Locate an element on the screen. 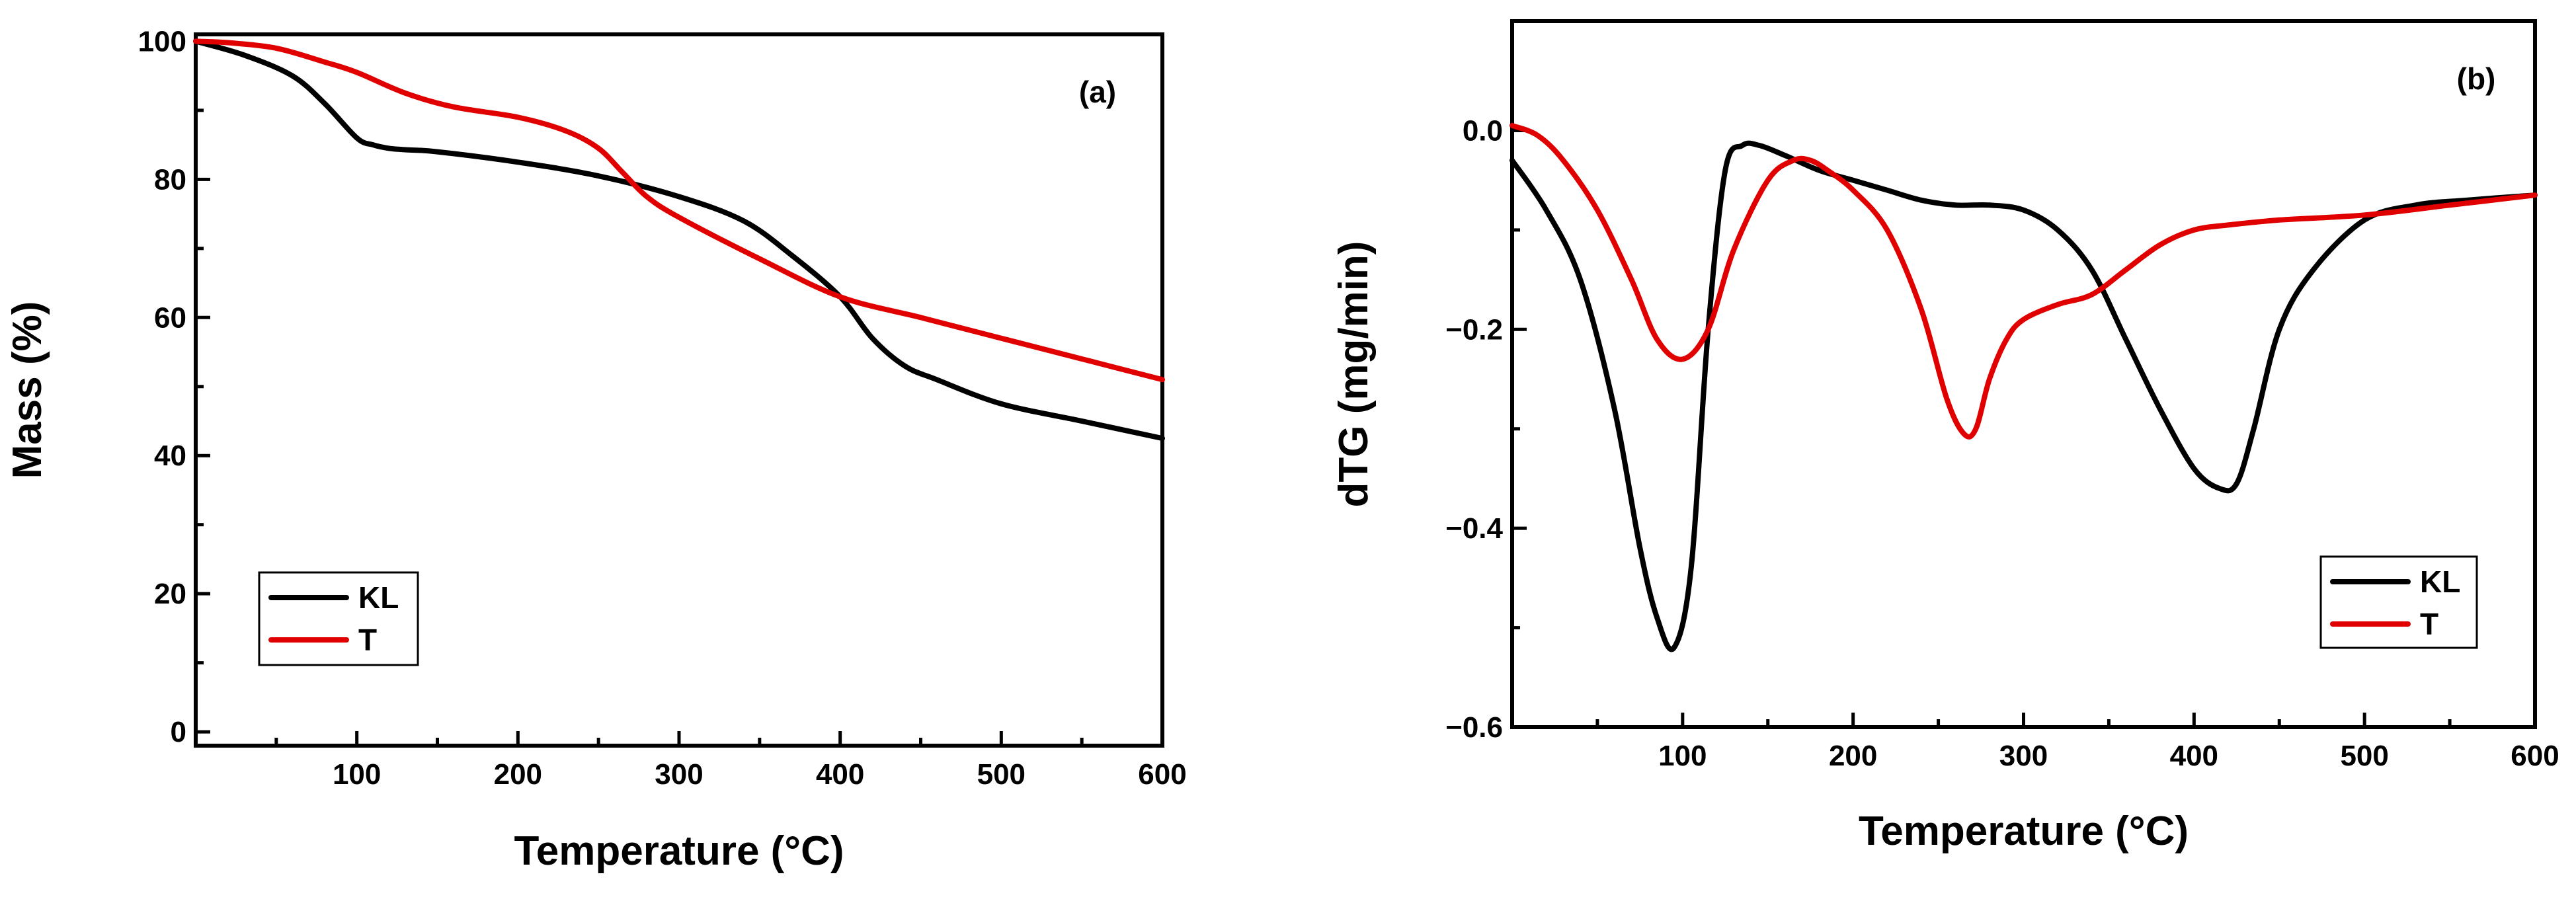 The width and height of the screenshot is (2576, 901). x-tick-label-a: 500 is located at coordinates (1002, 774).